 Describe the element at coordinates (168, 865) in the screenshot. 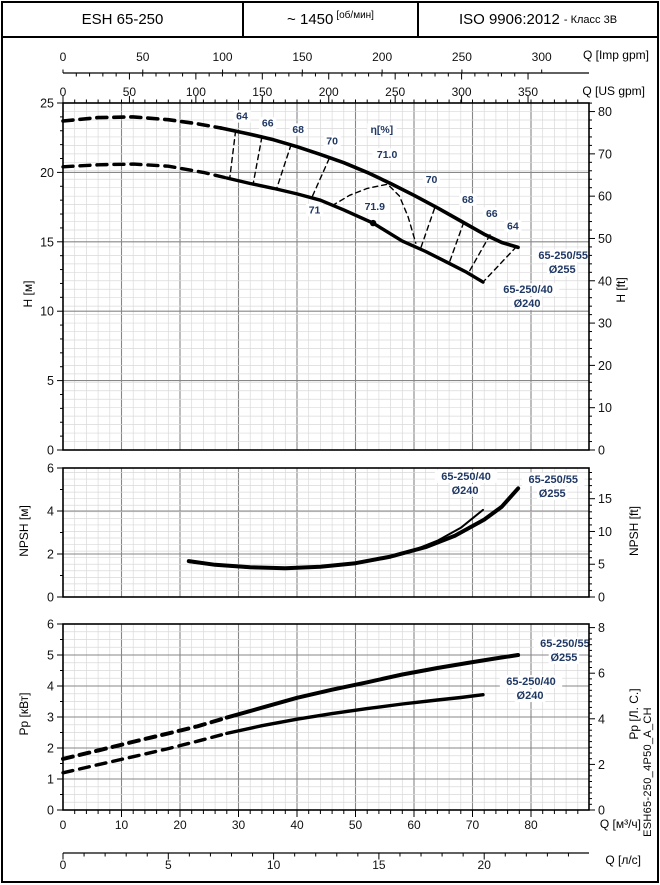

I see `ls-tick-label: 5` at that location.